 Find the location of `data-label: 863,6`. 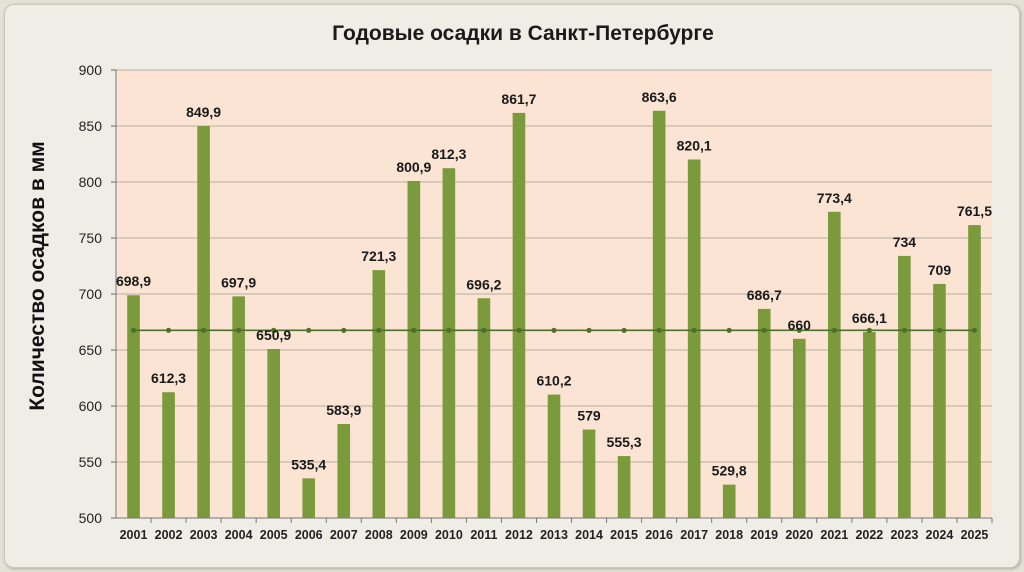

data-label: 863,6 is located at coordinates (659, 97).